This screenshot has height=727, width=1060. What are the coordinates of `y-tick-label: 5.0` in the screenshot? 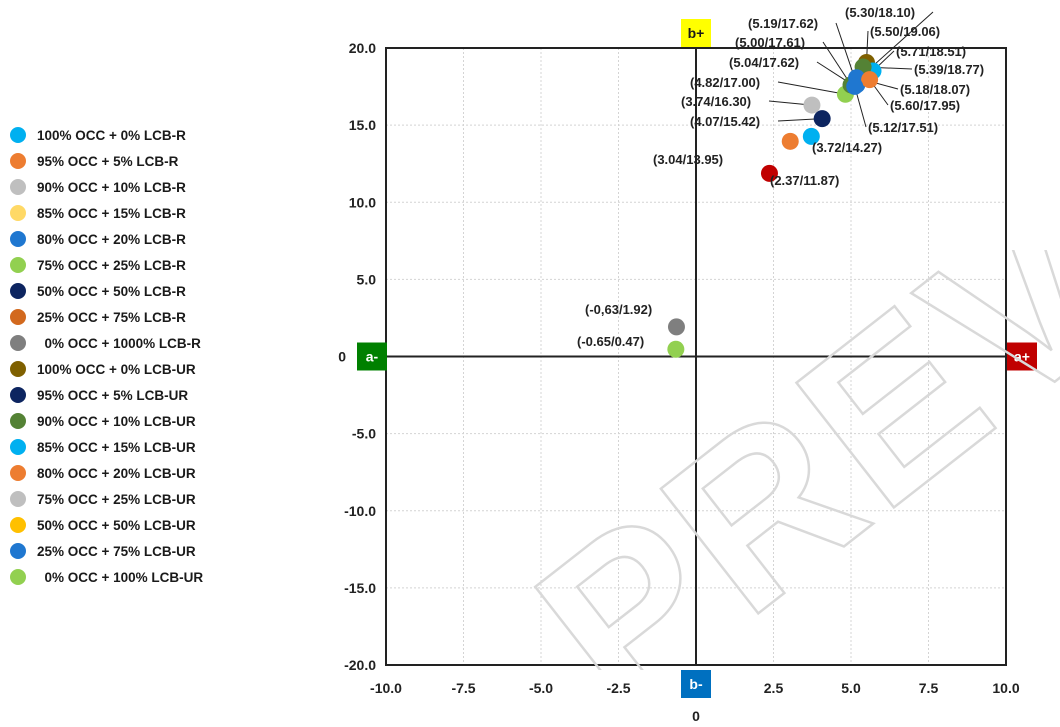 It's located at (367, 279).